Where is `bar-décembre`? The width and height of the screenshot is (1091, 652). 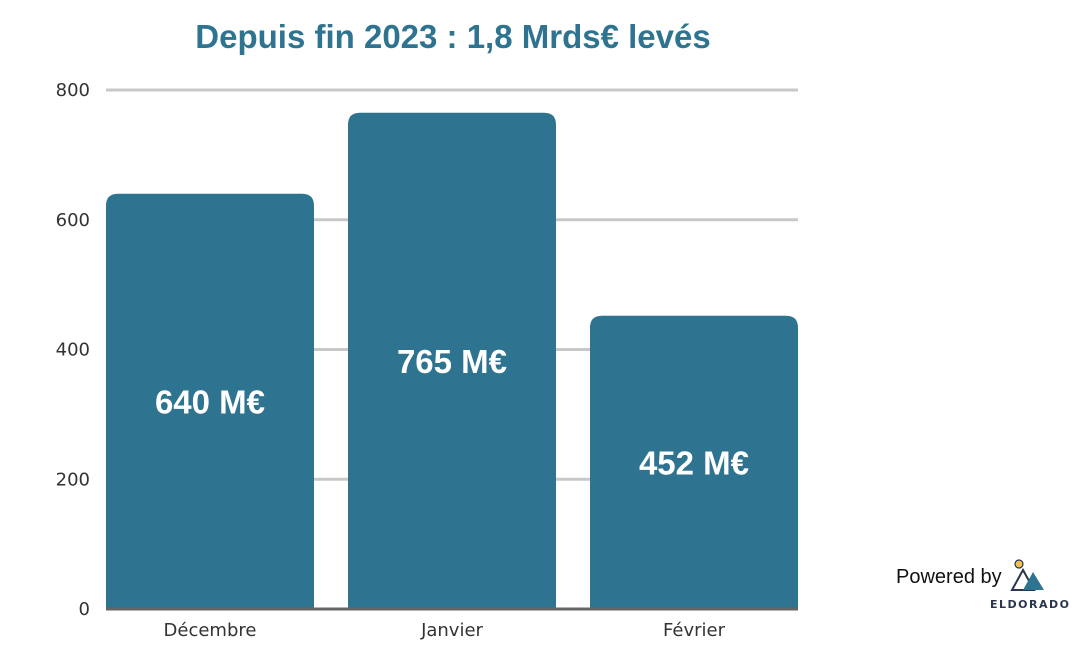 bar-décembre is located at coordinates (210, 401).